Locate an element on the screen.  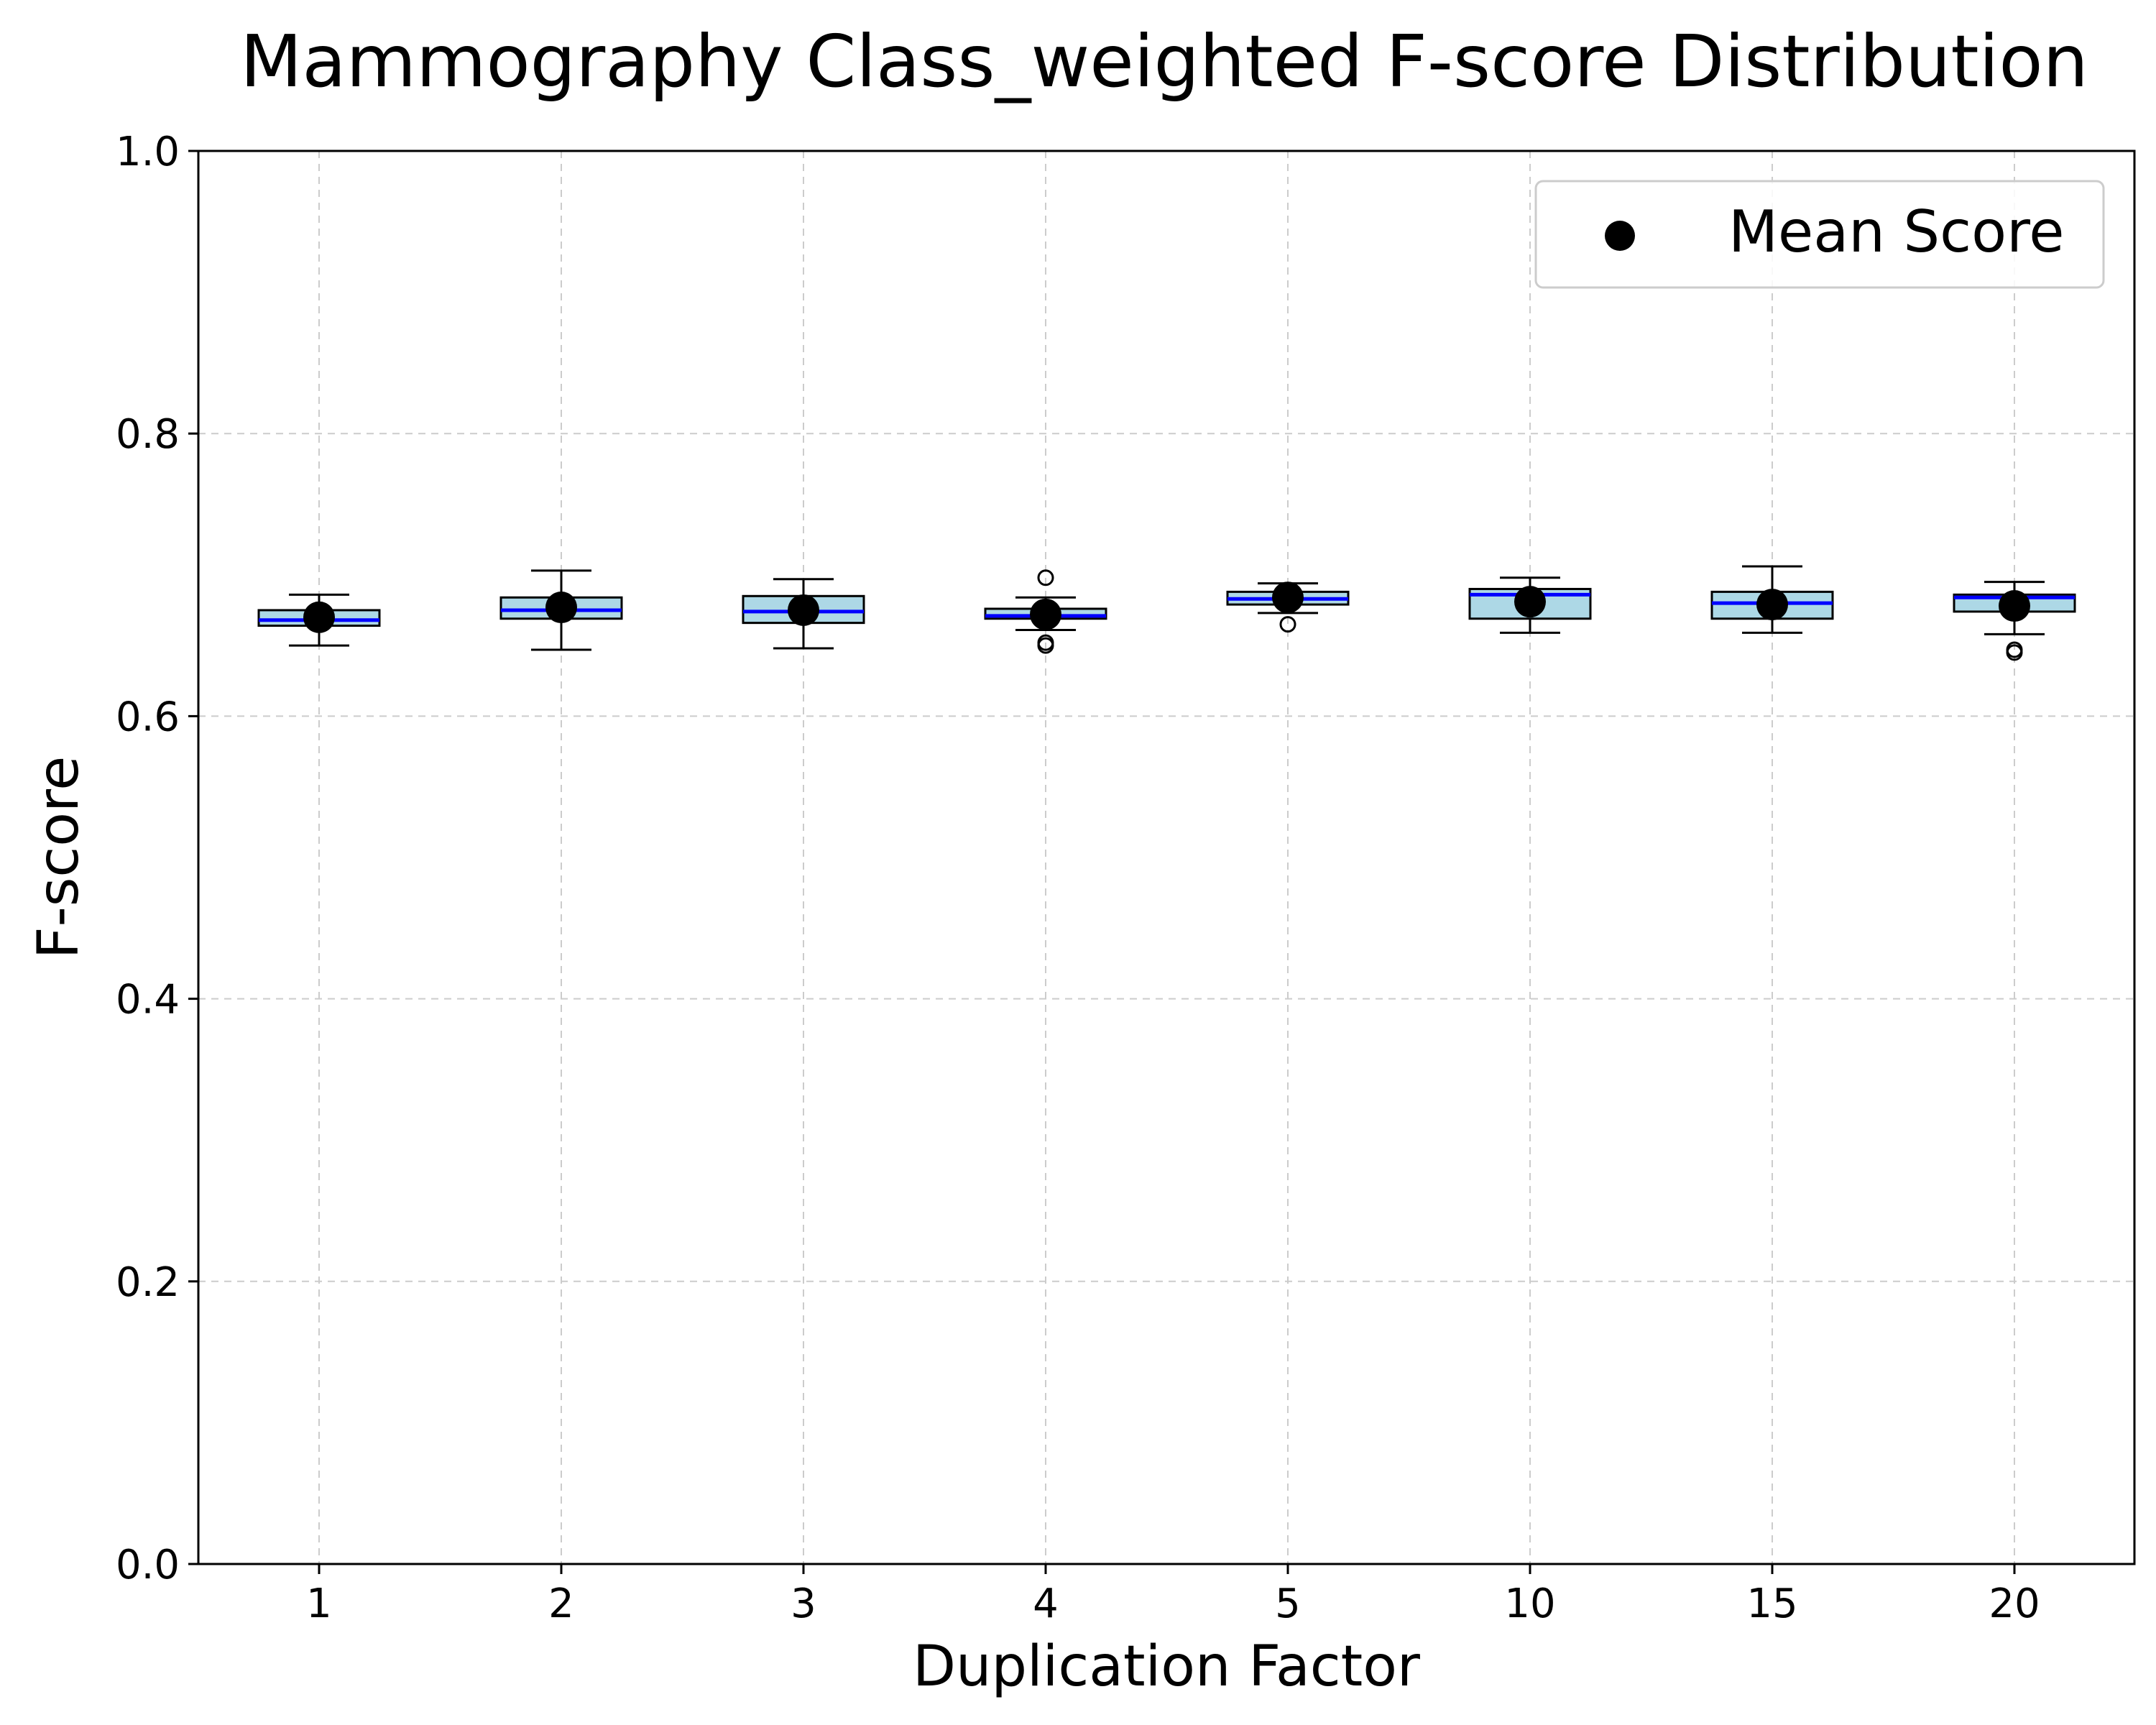
legend-label: Mean Score is located at coordinates (1896, 231).